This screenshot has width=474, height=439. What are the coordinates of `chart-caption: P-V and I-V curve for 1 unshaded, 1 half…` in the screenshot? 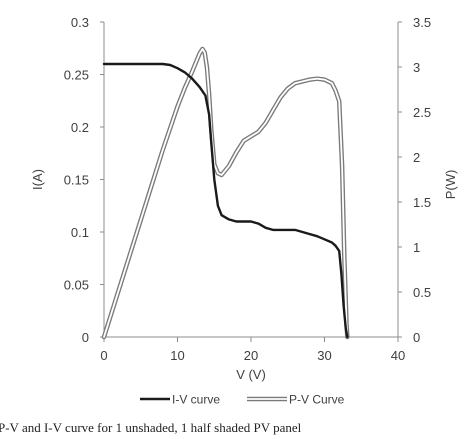 It's located at (151, 427).